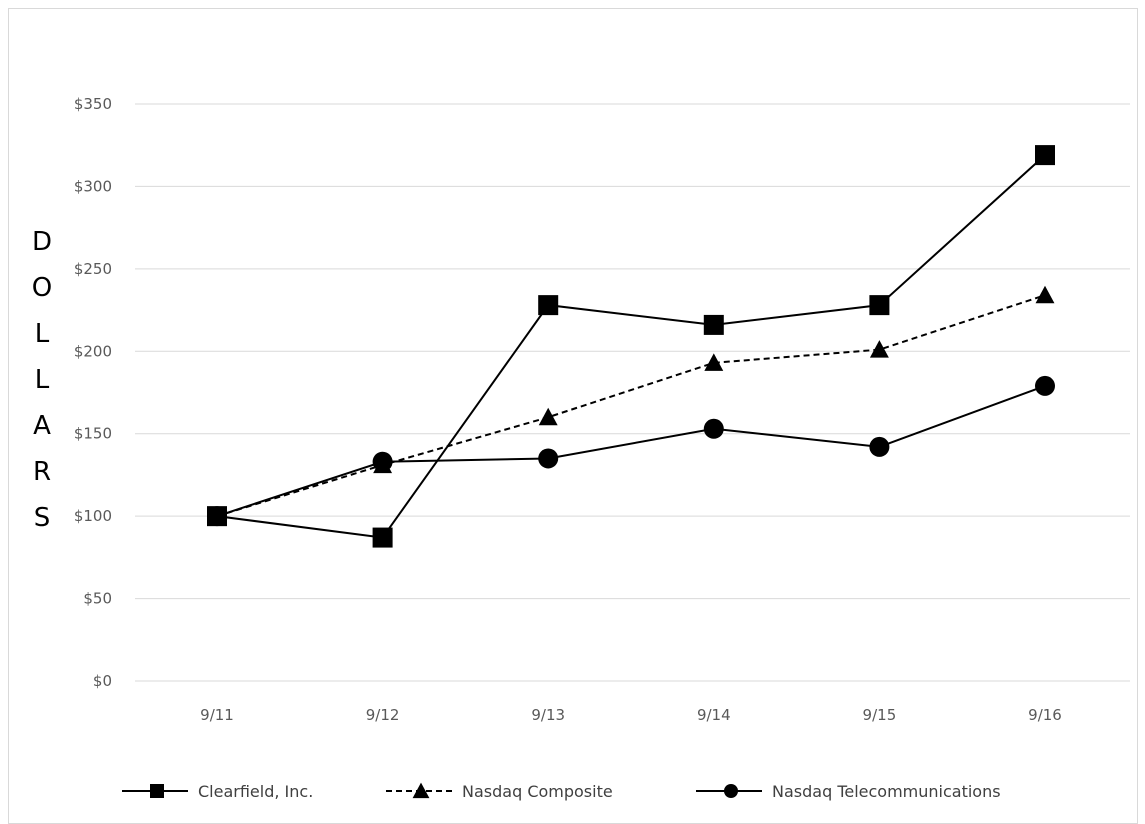  What do you see at coordinates (93, 434) in the screenshot?
I see `y-tick-label: $150` at bounding box center [93, 434].